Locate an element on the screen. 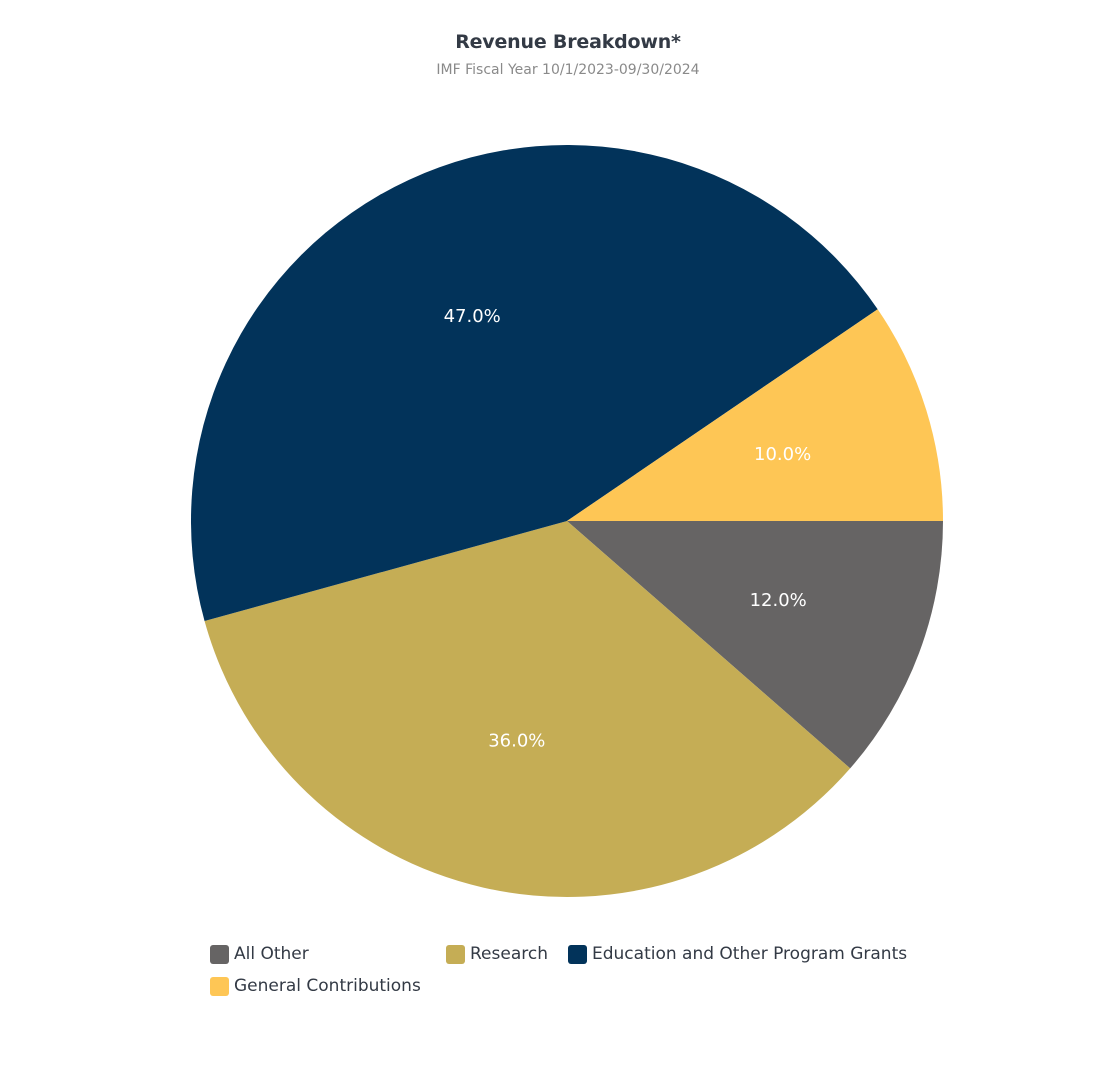 This screenshot has width=1112, height=1080. slice-label: 36.0% is located at coordinates (516, 740).